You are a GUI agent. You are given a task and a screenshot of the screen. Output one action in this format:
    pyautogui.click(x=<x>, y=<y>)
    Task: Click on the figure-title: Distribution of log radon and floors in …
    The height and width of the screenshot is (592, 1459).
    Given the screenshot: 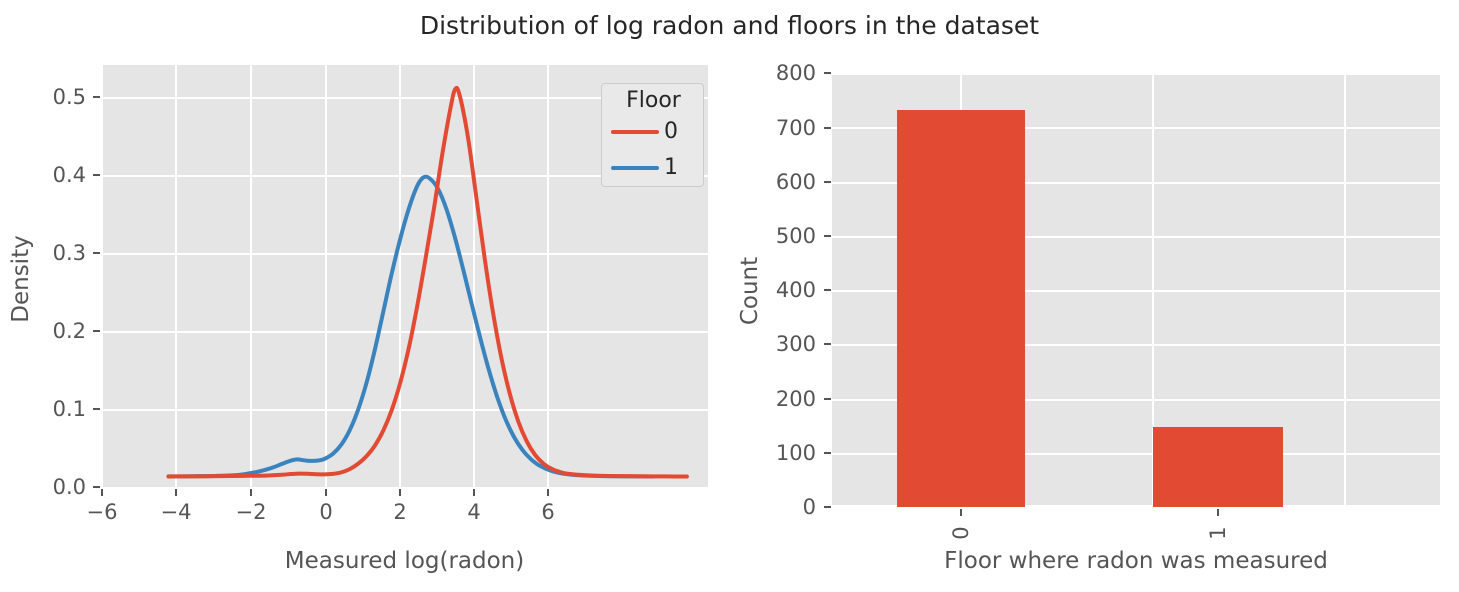 What is the action you would take?
    pyautogui.click(x=729, y=25)
    